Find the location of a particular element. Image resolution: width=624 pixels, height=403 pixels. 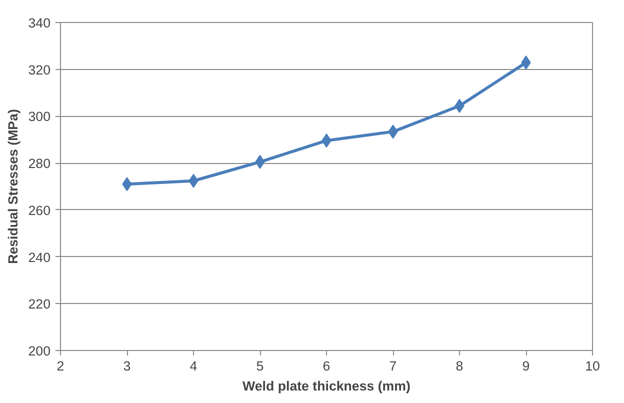

y-tick-label: 240 is located at coordinates (39, 257).